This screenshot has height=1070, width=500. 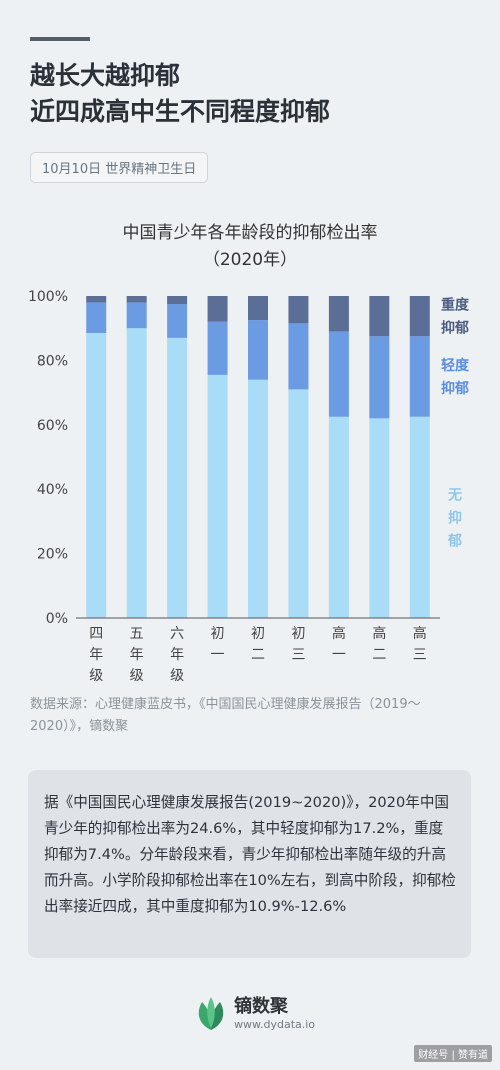 What do you see at coordinates (250, 233) in the screenshot?
I see `chart-title: 中国青少年各年龄段的抑郁检出率` at bounding box center [250, 233].